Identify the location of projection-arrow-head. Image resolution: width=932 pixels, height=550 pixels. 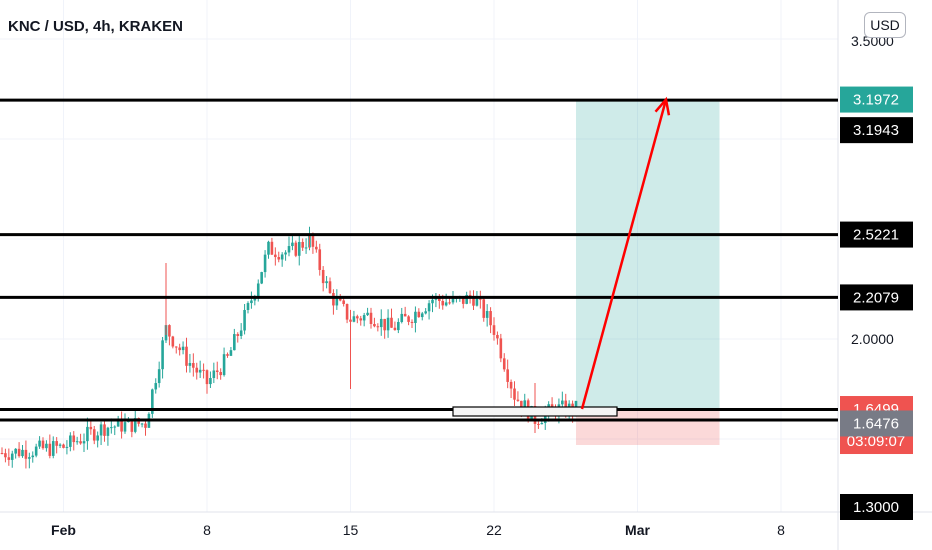
(662, 106).